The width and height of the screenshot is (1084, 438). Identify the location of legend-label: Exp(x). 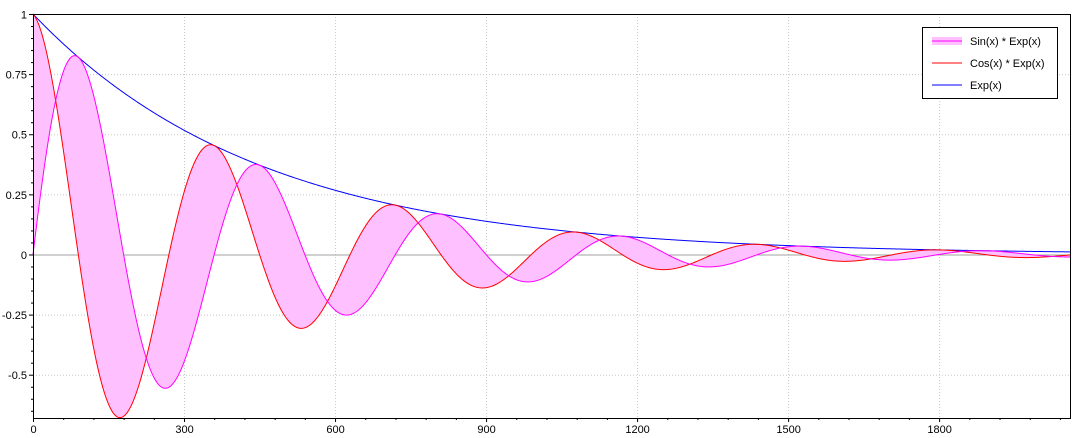
(986, 86).